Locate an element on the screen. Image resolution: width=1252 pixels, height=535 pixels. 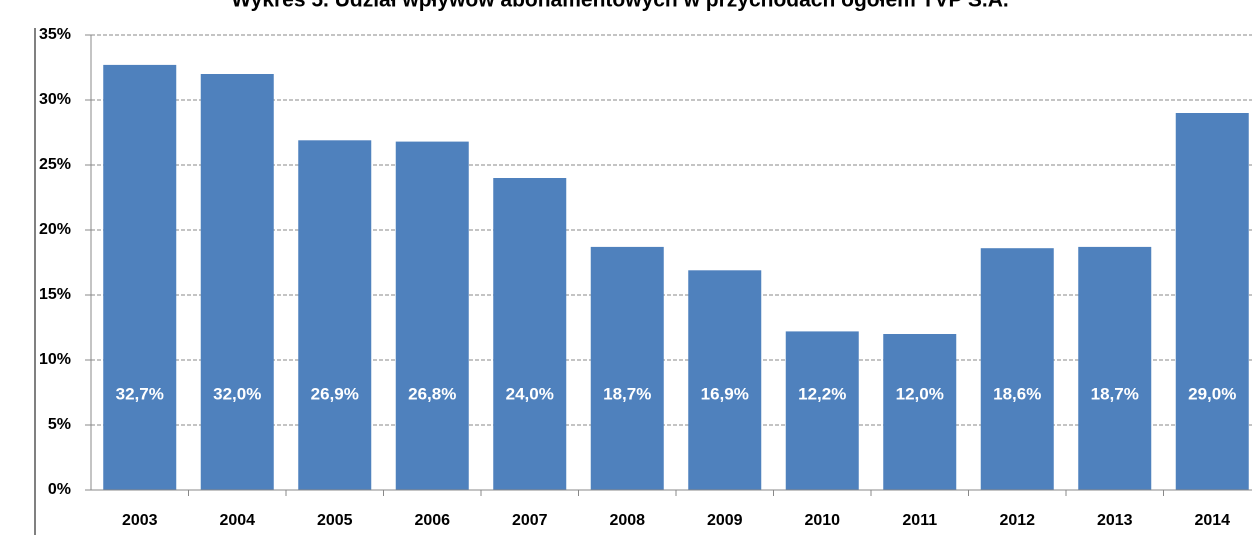
x-tick-label: 2011 is located at coordinates (919, 520).